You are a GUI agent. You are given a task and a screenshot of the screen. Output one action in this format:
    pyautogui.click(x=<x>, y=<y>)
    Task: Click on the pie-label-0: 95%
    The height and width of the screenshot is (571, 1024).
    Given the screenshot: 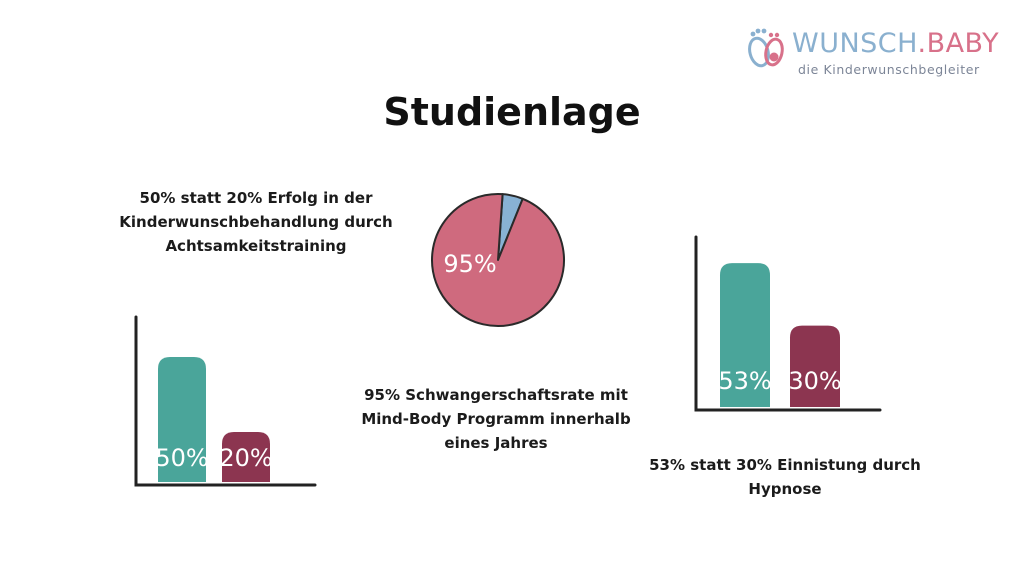 What is the action you would take?
    pyautogui.click(x=469, y=264)
    